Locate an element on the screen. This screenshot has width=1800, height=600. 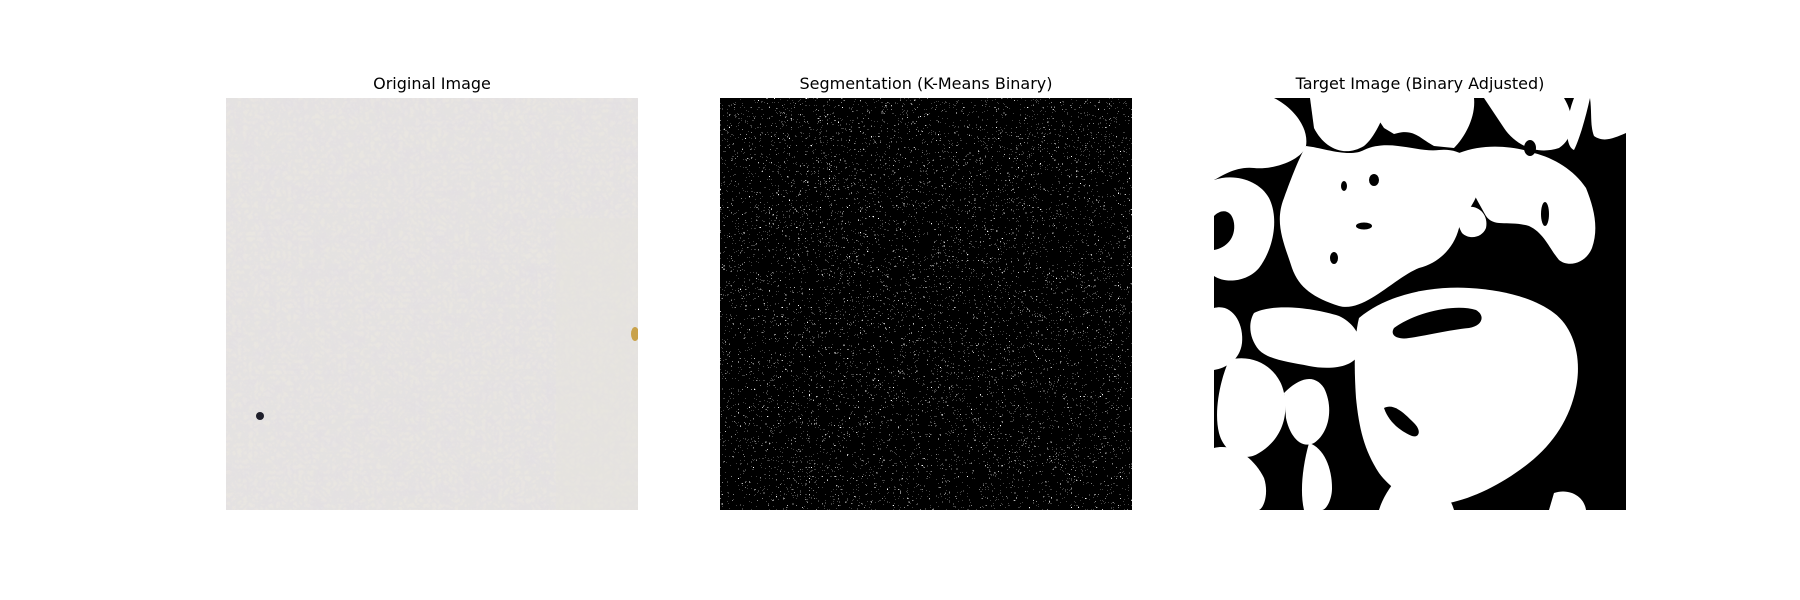
original-image-title: Original Image is located at coordinates (432, 83).